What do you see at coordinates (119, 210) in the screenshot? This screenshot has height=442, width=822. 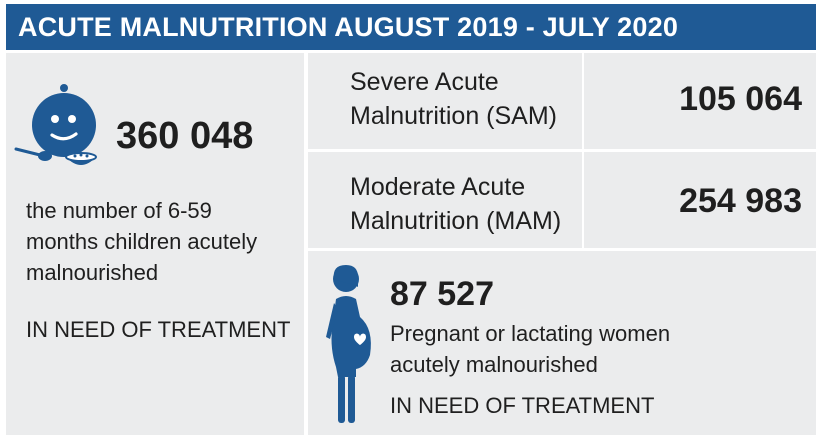 I see `children-description-line1: the number of 6-59` at bounding box center [119, 210].